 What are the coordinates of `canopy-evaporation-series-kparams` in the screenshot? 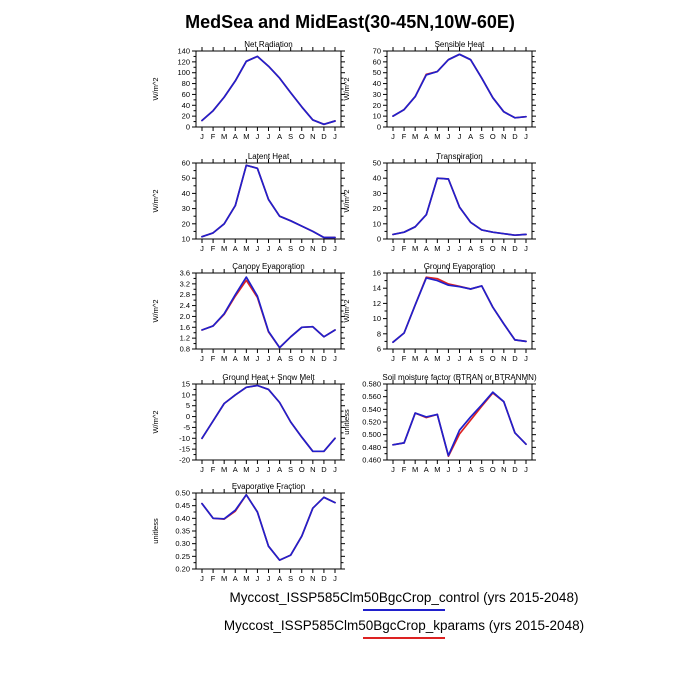 It's located at (268, 314).